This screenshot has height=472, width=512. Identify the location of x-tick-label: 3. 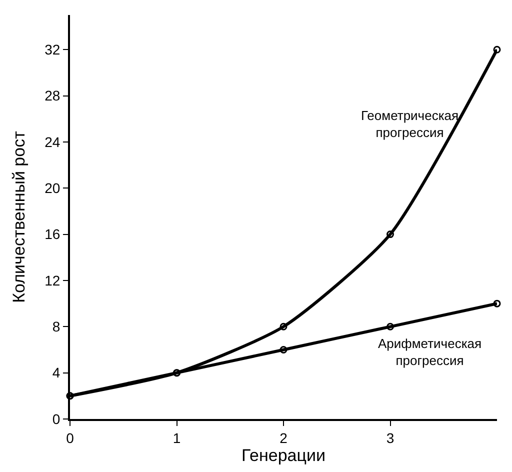
(390, 438).